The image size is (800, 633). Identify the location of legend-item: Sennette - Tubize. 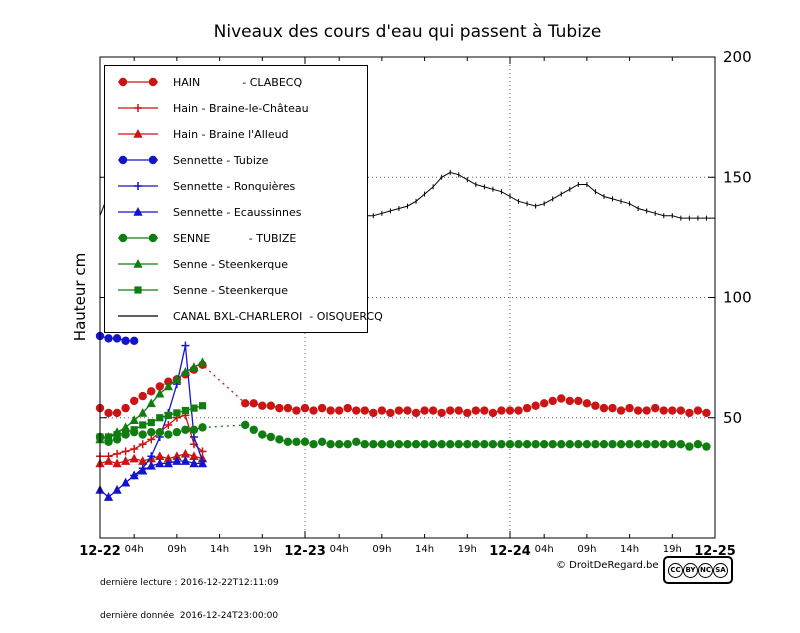
(236, 160).